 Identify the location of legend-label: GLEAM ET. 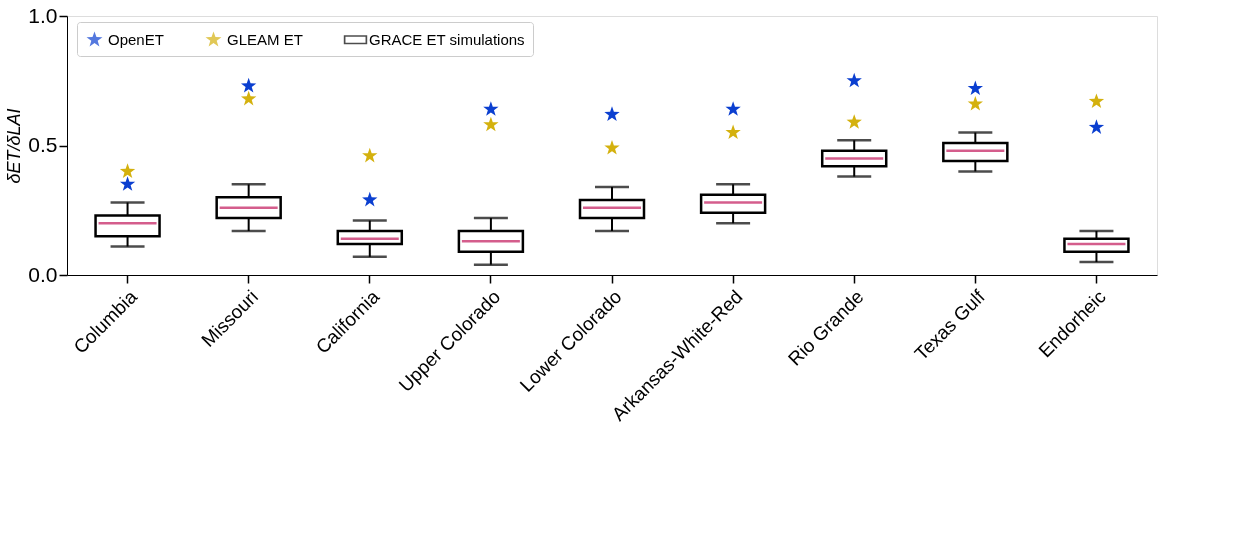
(265, 39).